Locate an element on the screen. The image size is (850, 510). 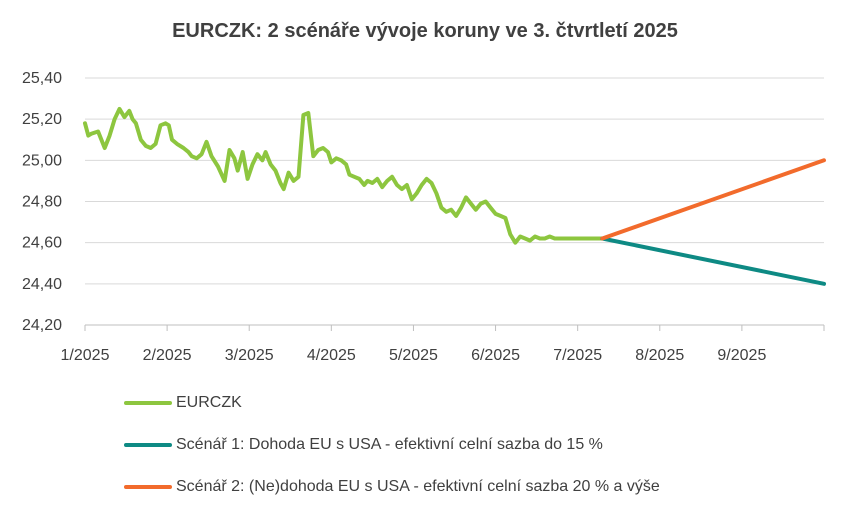
x-tick-label: 5/2025 is located at coordinates (413, 355).